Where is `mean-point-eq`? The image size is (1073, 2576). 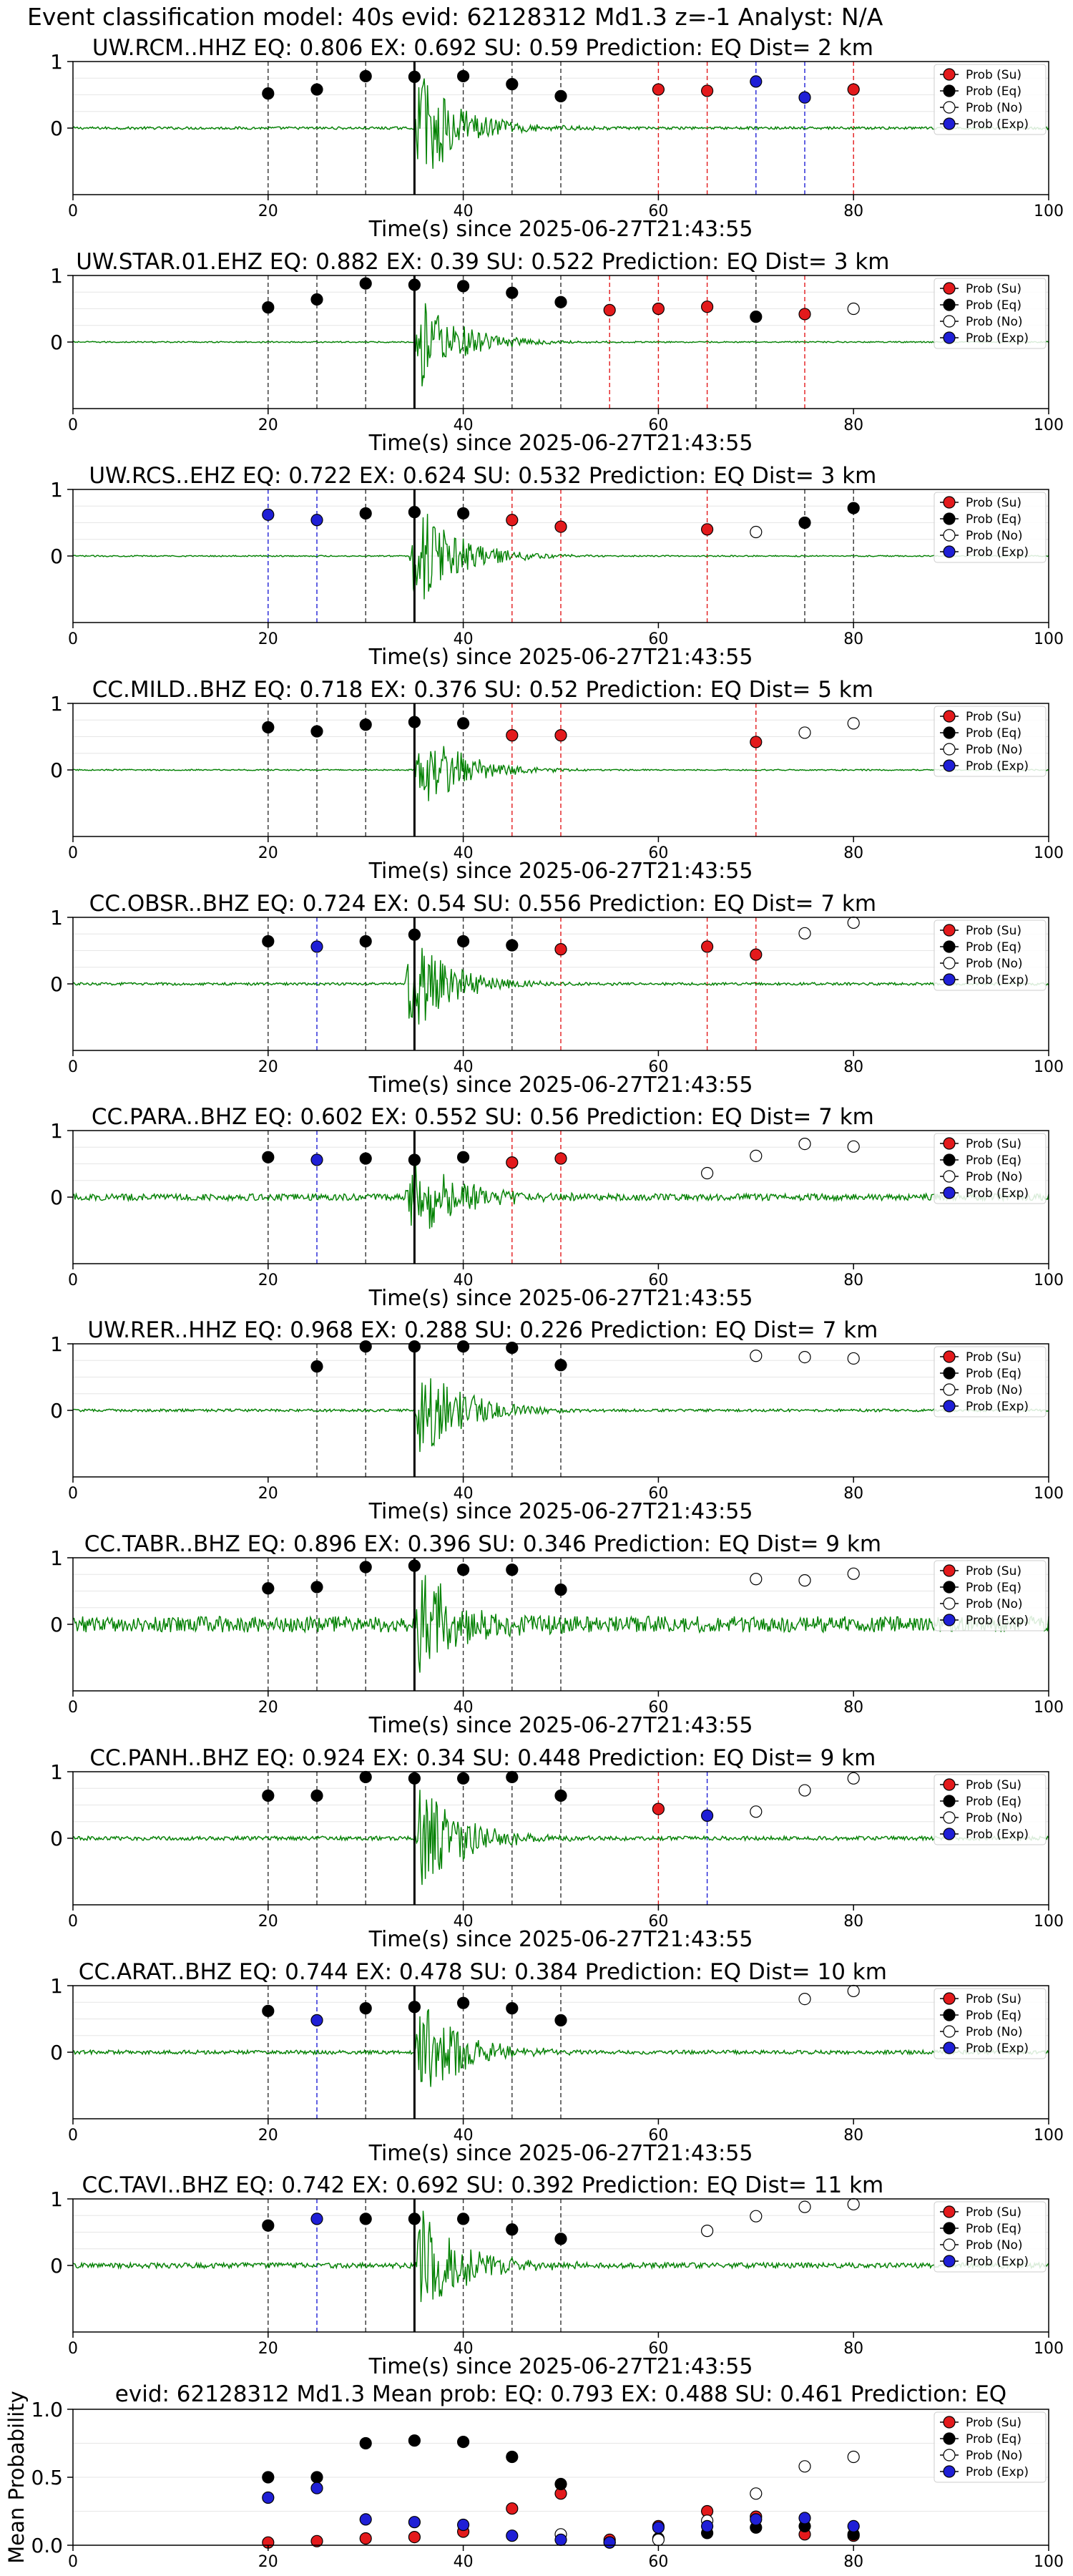 mean-point-eq is located at coordinates (268, 2477).